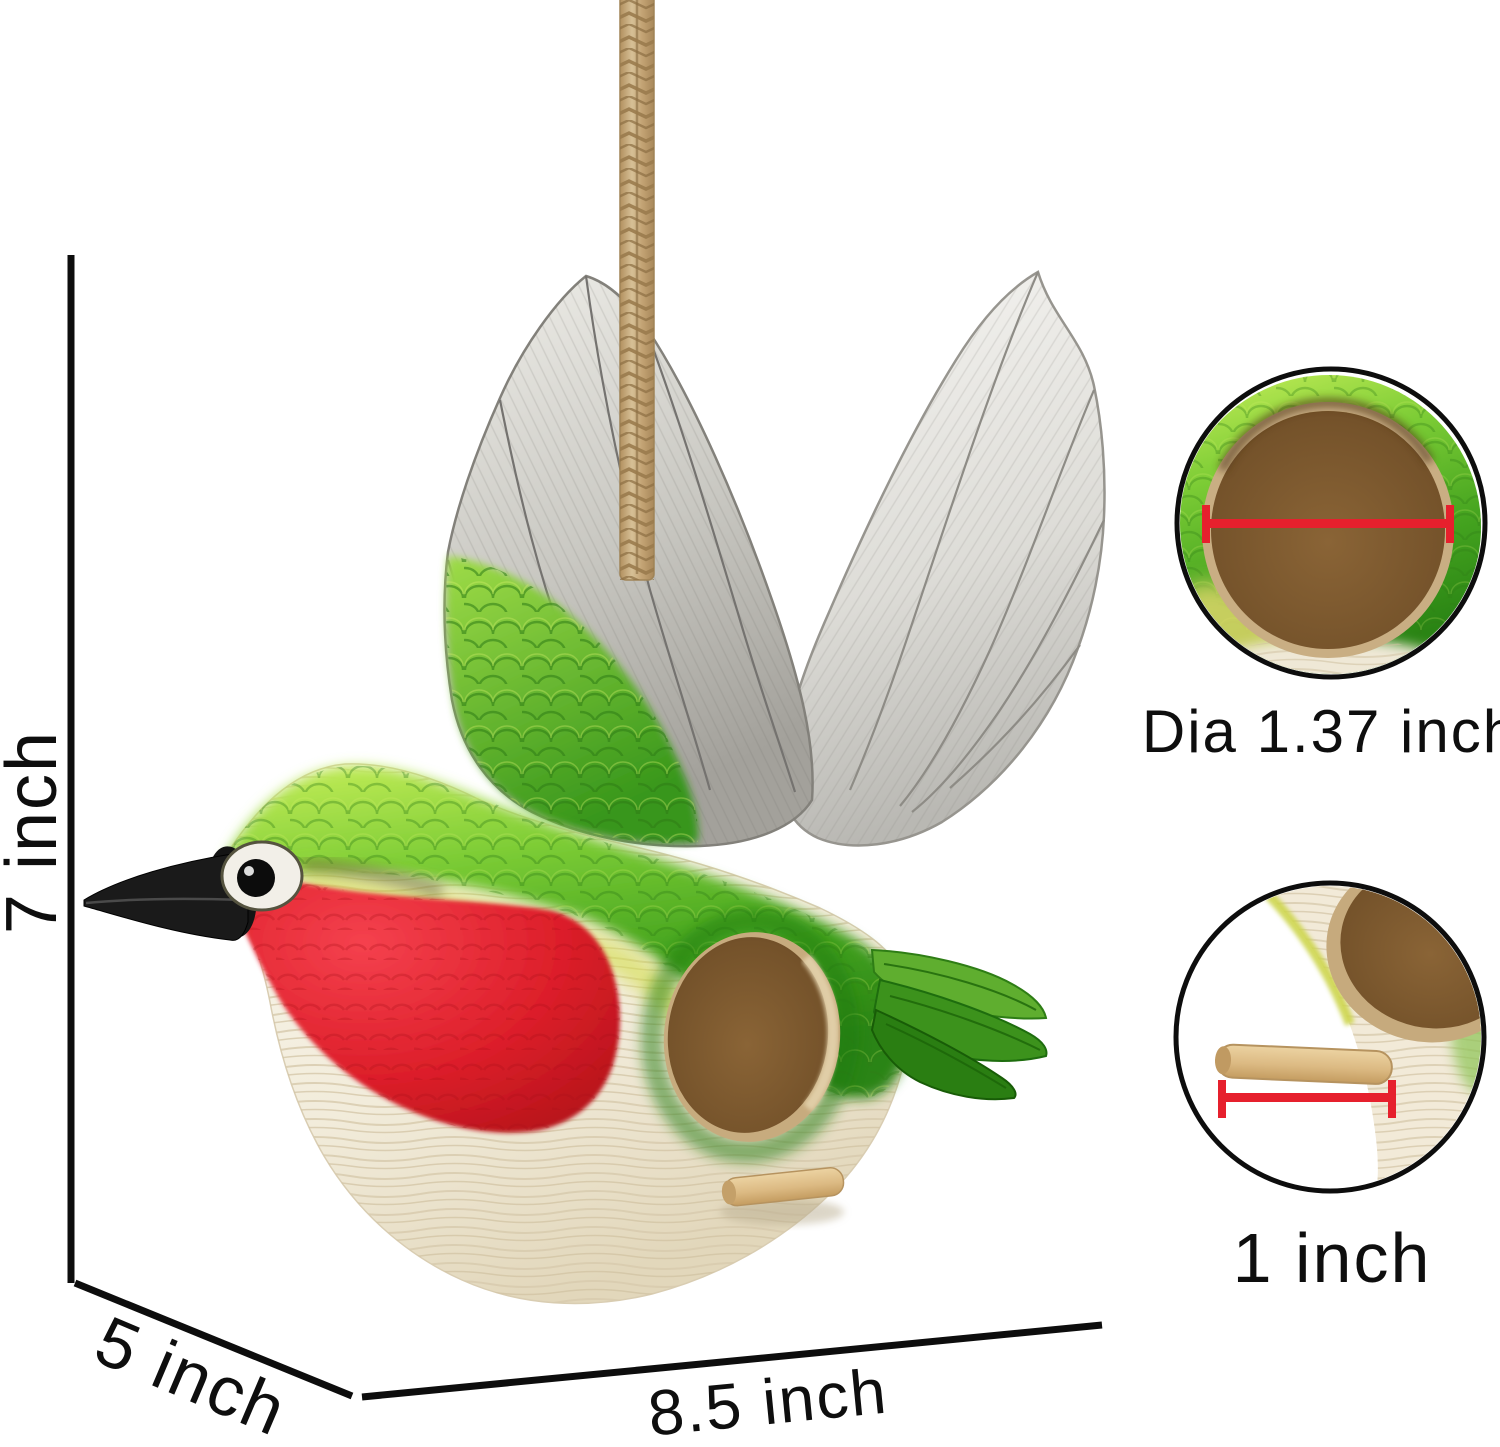  I want to click on black-beak, so click(166, 897).